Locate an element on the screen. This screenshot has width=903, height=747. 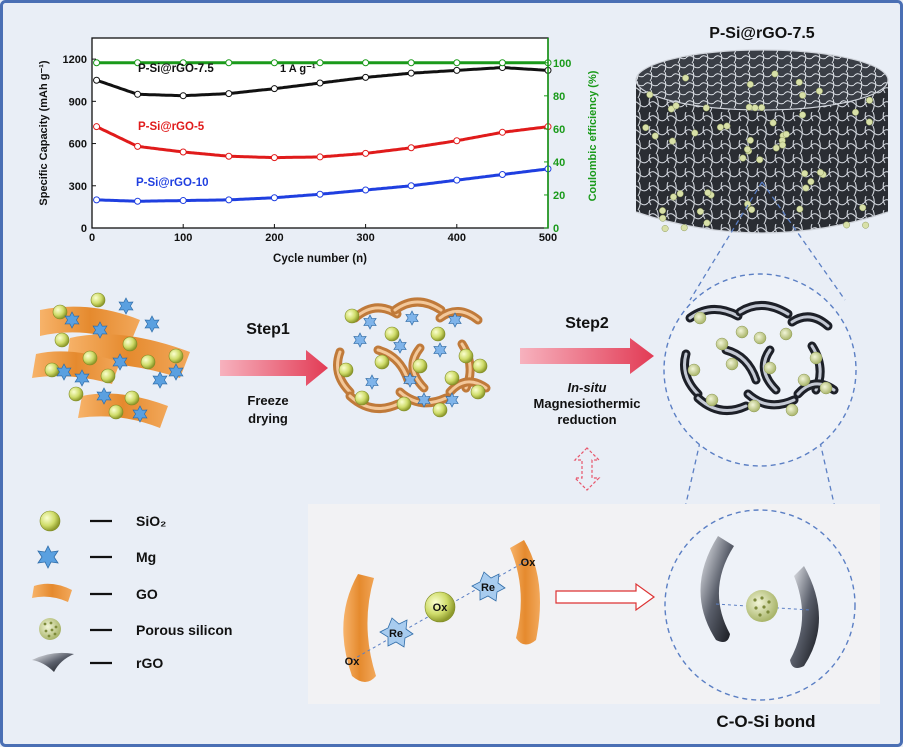
bond-label: C-O-Si bond is located at coordinates (765, 721).